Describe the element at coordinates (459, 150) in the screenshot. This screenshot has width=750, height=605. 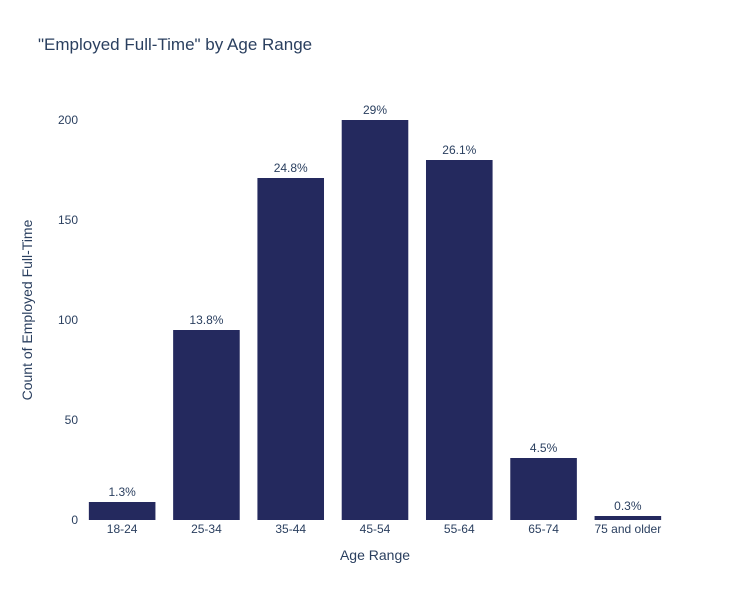
I see `bar-data-label: 26.1%` at that location.